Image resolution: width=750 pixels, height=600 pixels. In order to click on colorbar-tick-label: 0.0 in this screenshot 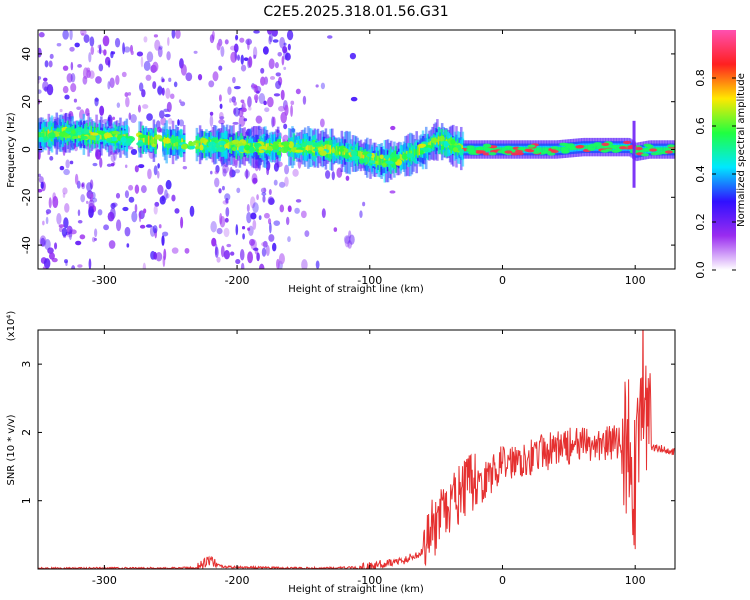, I will do `click(700, 270)`.